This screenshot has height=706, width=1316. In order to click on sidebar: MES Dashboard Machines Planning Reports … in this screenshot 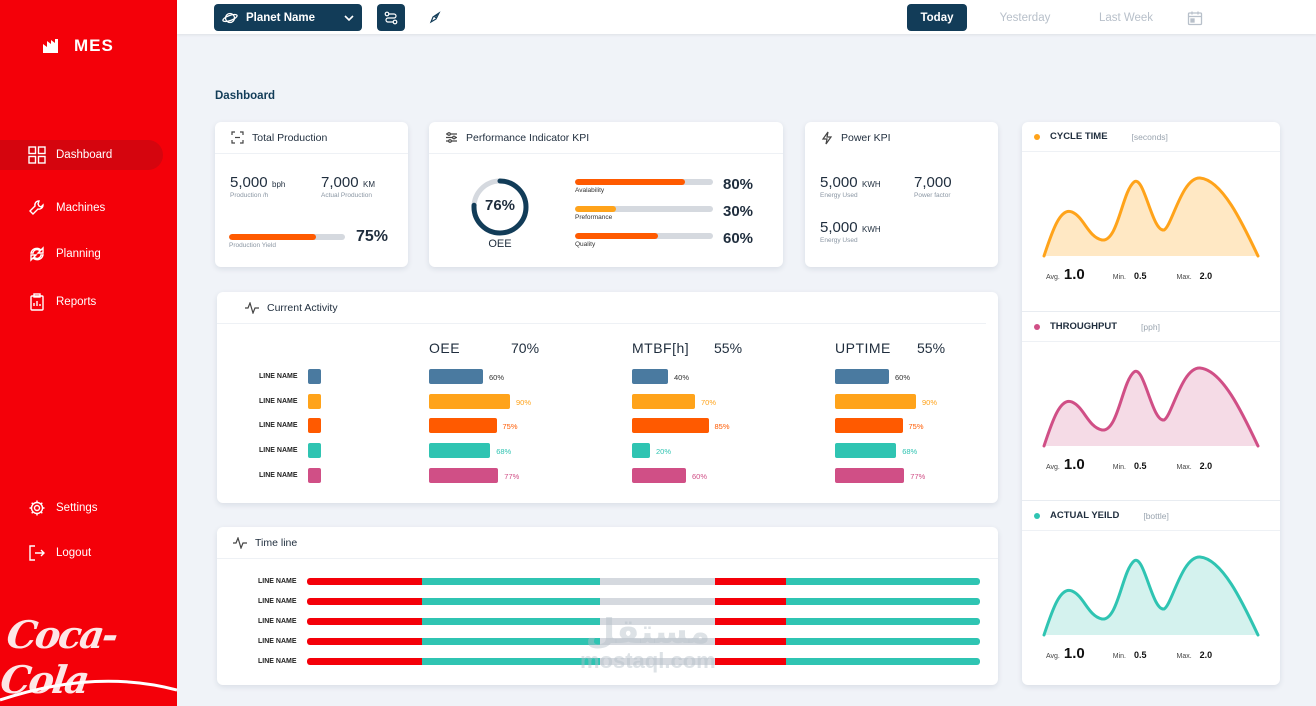, I will do `click(88, 353)`.